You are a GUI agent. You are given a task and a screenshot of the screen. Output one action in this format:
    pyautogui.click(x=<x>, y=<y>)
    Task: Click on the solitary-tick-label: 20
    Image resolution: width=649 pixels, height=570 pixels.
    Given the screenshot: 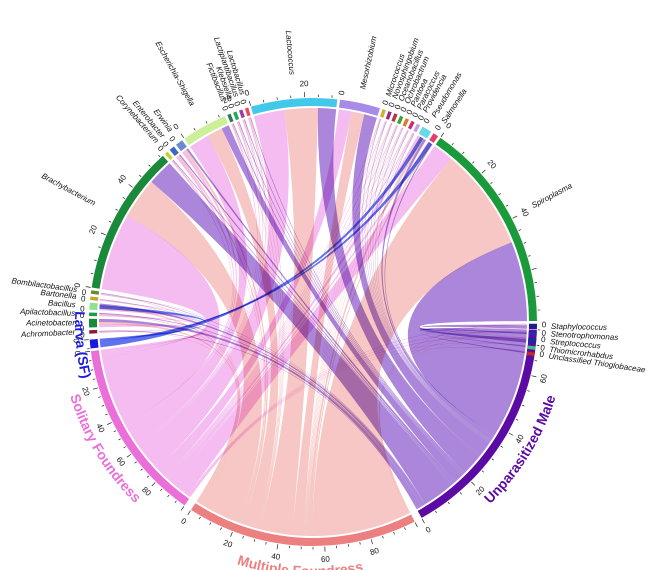 What is the action you would take?
    pyautogui.click(x=85, y=392)
    